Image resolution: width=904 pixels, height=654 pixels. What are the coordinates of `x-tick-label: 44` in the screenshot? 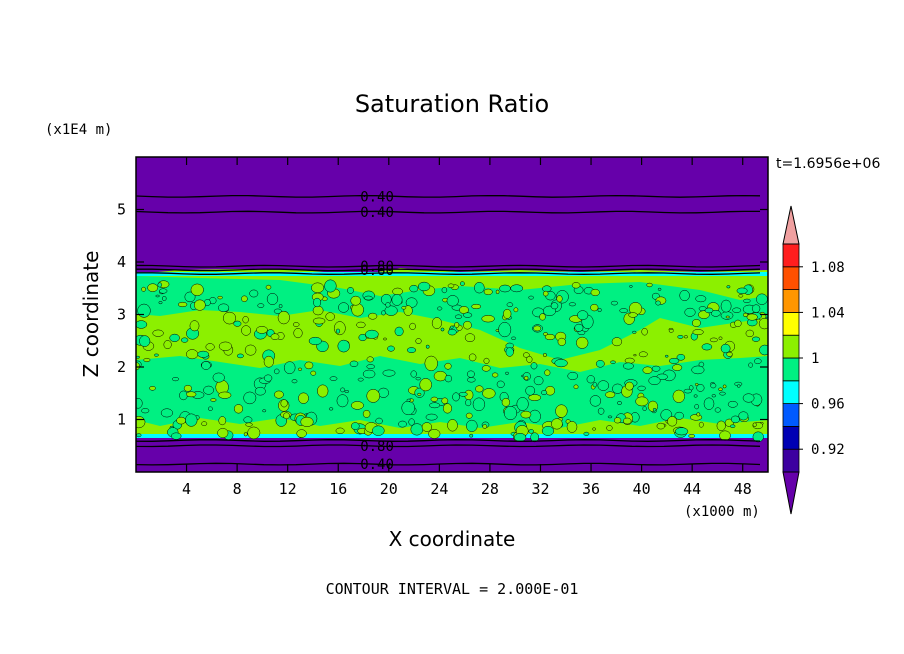 It's located at (692, 489).